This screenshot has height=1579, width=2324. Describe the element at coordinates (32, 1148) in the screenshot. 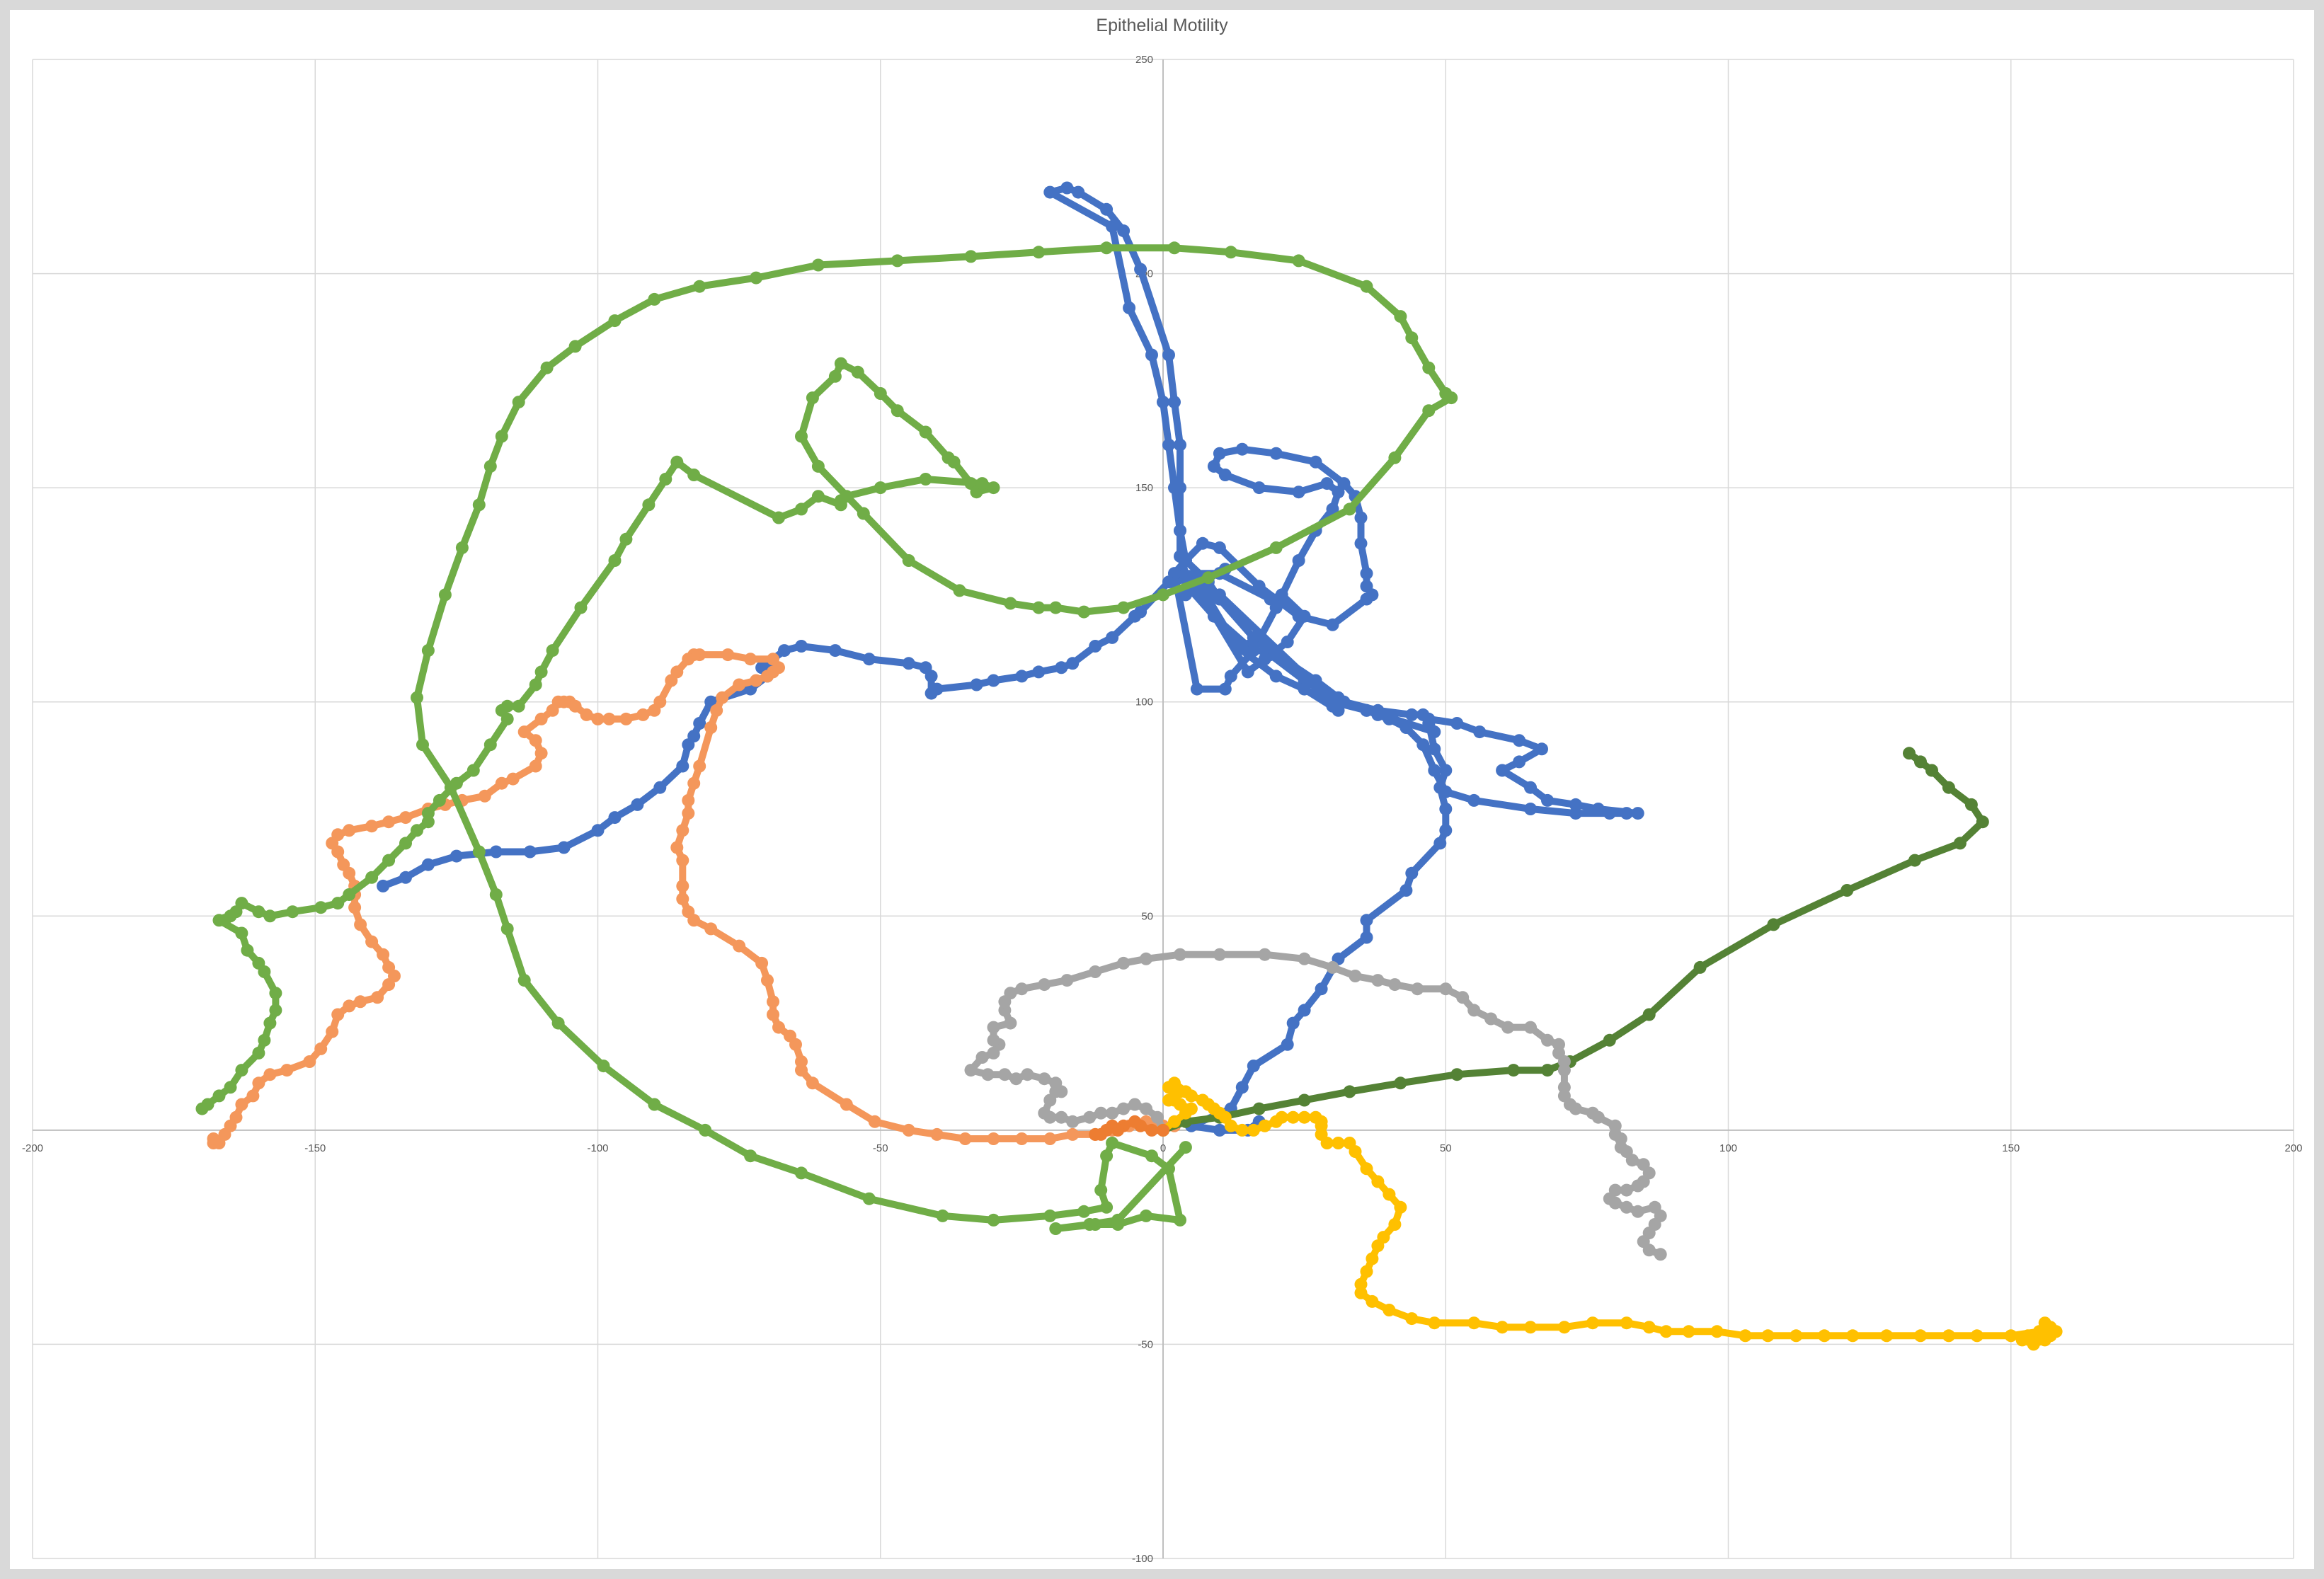

I see `x-tick-label: -200` at that location.